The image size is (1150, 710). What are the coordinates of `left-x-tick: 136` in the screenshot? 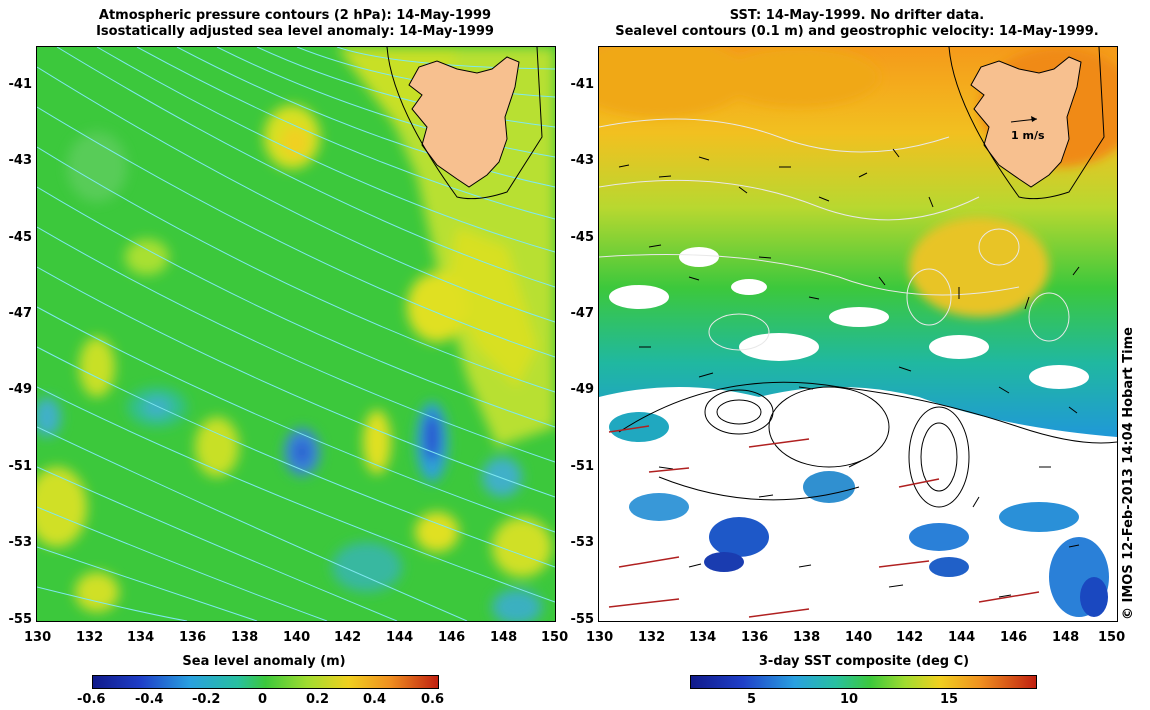 It's located at (193, 637).